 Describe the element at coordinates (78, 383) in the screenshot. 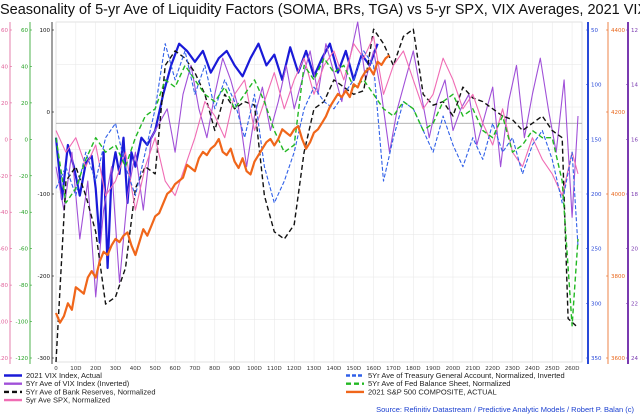

I see `legend-label: 5Yr Ave of VIX Index (Inverted)` at that location.